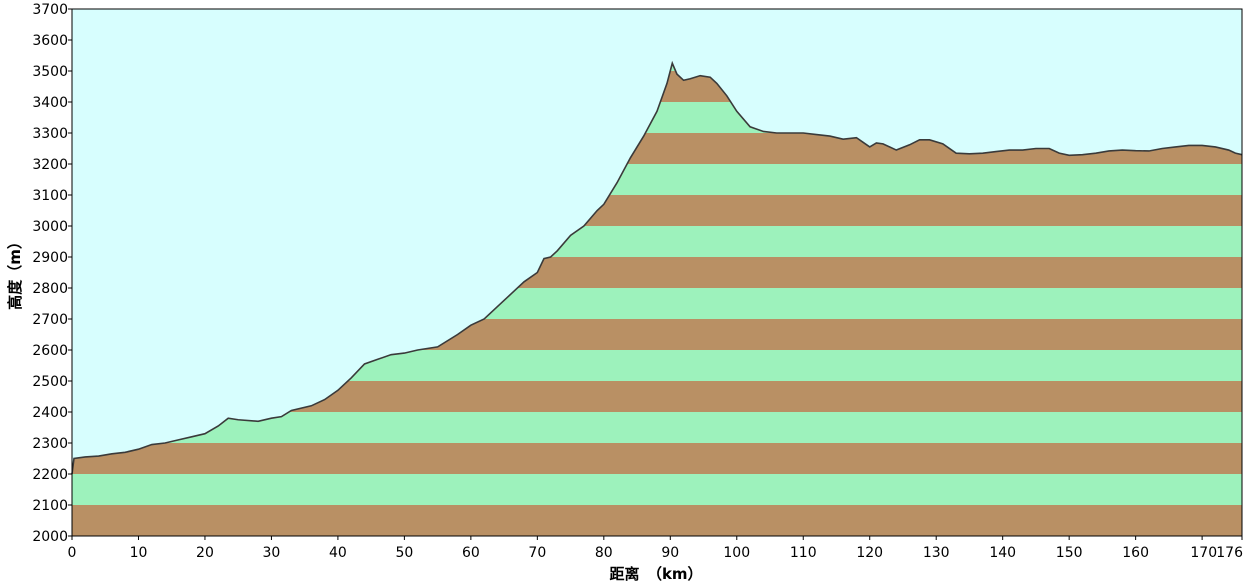 The width and height of the screenshot is (1246, 588). What do you see at coordinates (50, 103) in the screenshot?
I see `y-tick-label: 3400` at bounding box center [50, 103].